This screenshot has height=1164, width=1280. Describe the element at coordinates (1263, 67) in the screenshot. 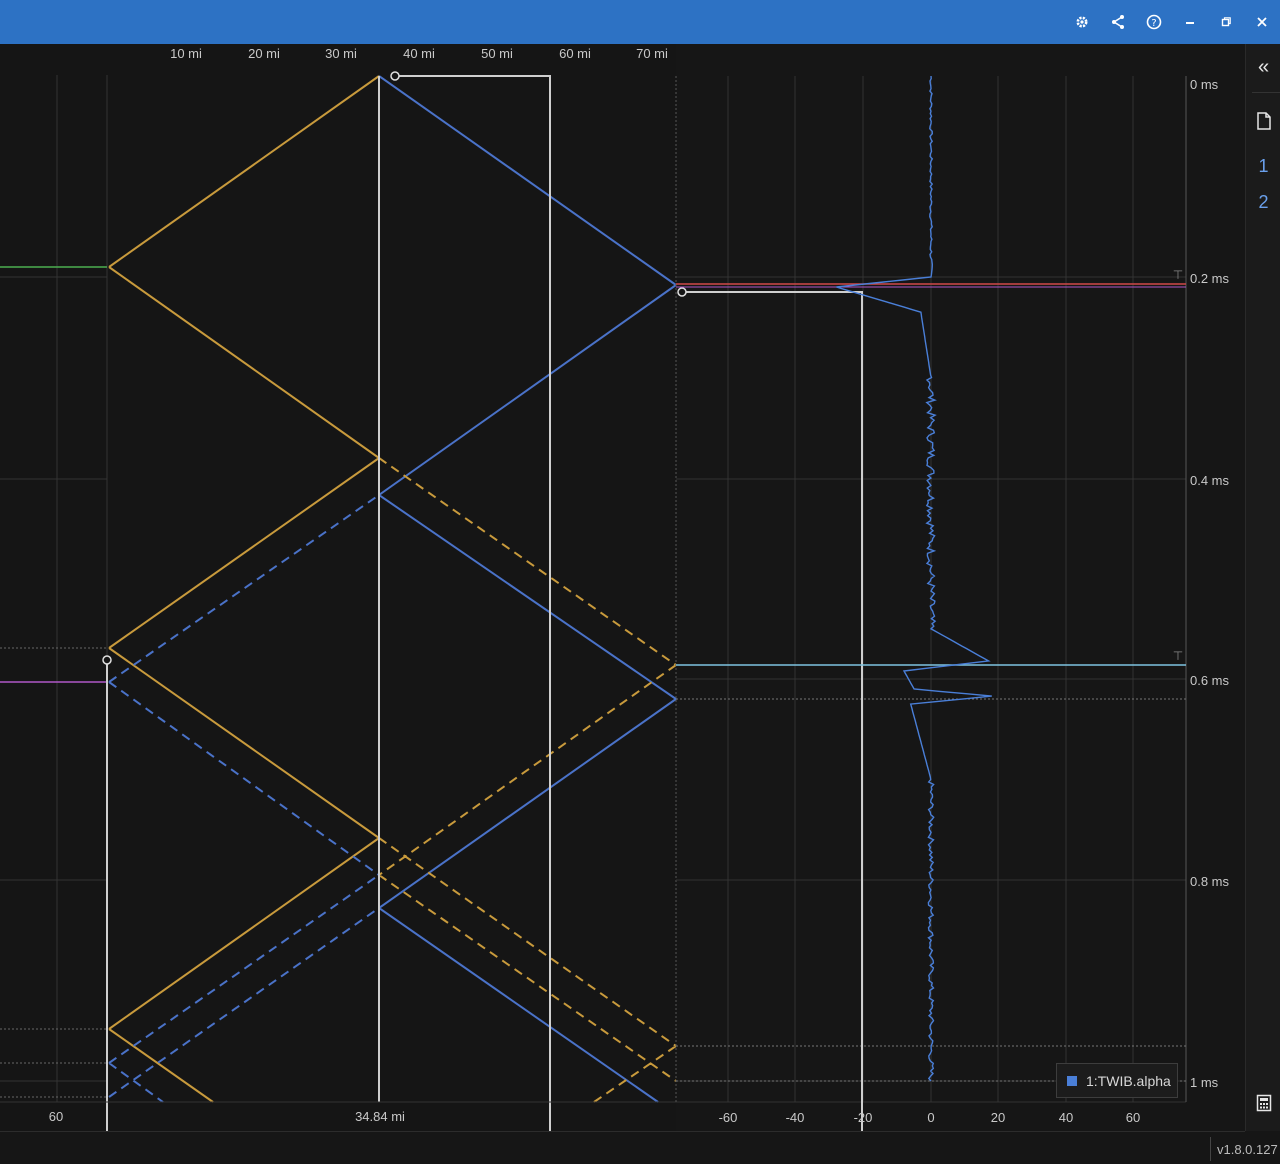

I see `collapse-panel-button: «` at that location.